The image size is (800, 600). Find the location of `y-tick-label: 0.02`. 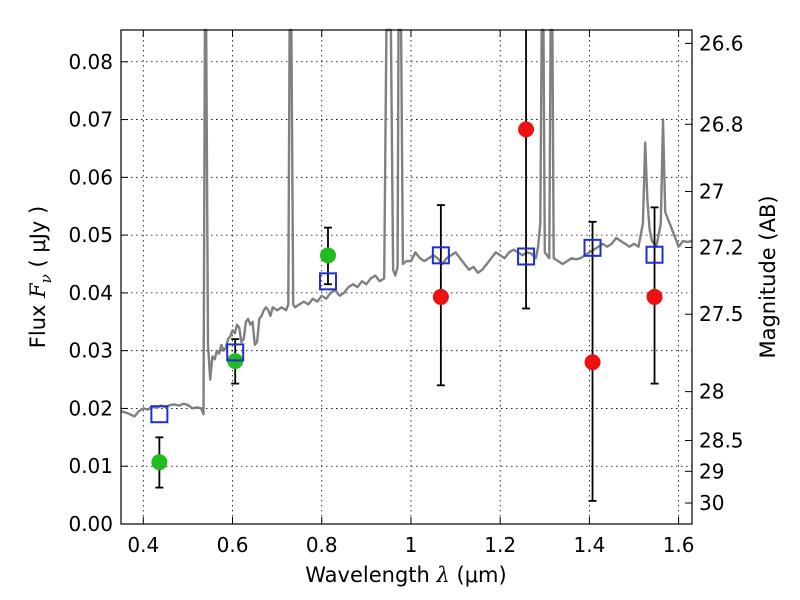

y-tick-label: 0.02 is located at coordinates (90, 408).